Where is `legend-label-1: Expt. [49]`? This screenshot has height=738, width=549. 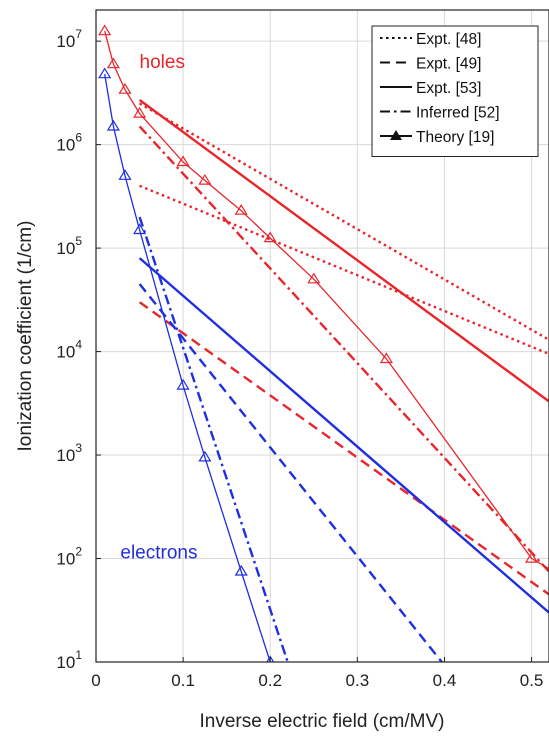 legend-label-1: Expt. [49] is located at coordinates (448, 64).